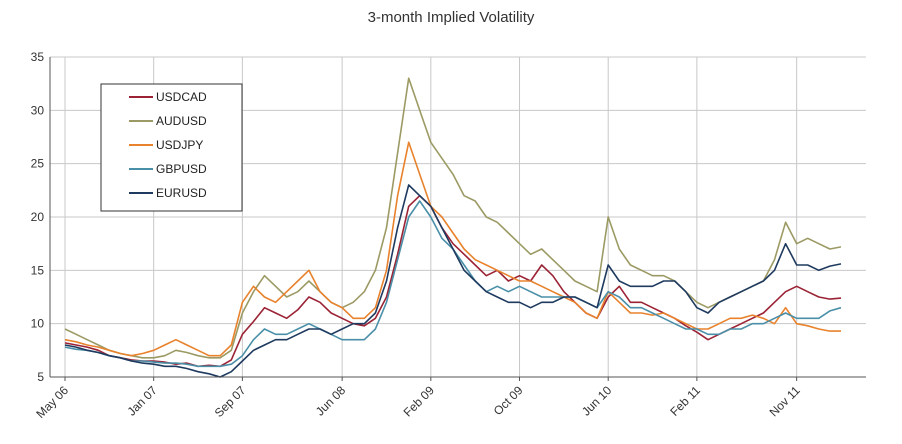  Describe the element at coordinates (451, 17) in the screenshot. I see `chart-title: 3-month Implied Volatility` at that location.